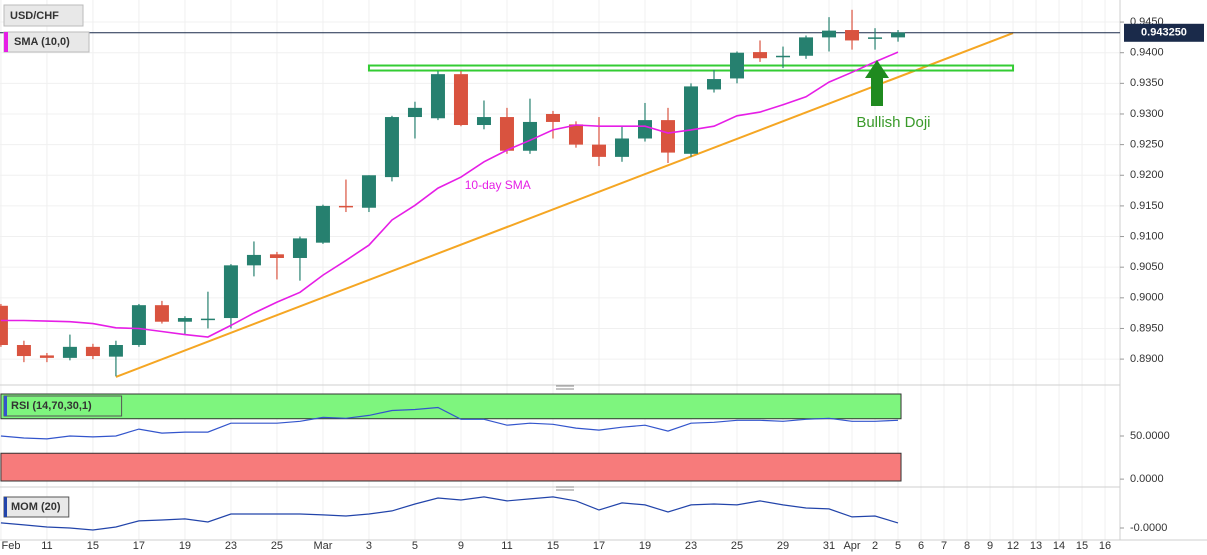 This screenshot has width=1207, height=555. What do you see at coordinates (851, 546) in the screenshot?
I see `x-tick-label: Apr` at bounding box center [851, 546].